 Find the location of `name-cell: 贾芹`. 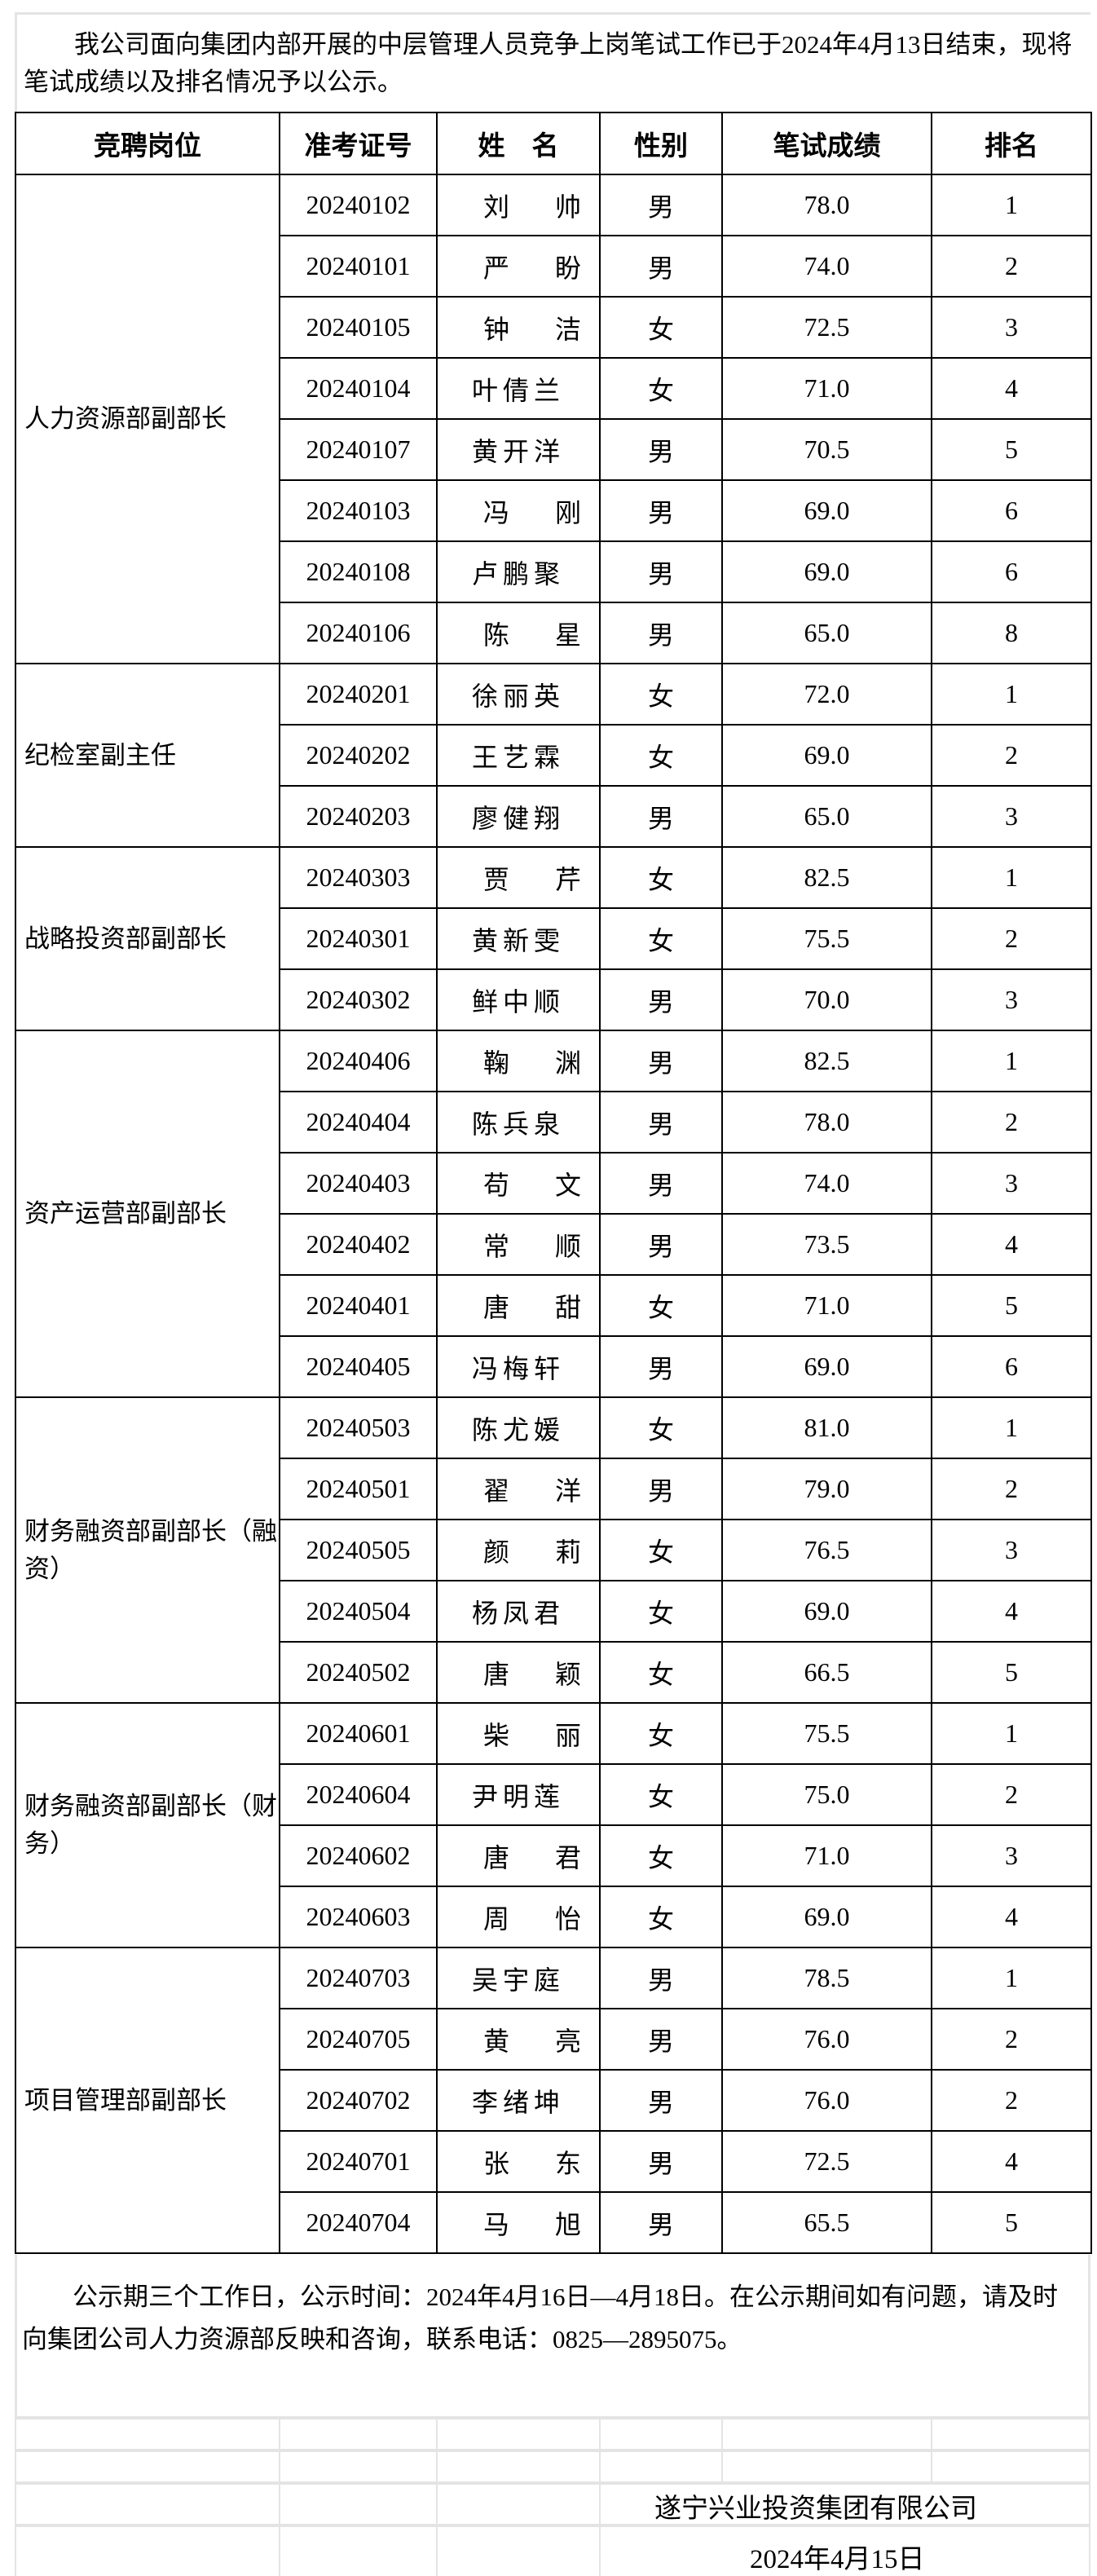

name-cell: 贾芹 is located at coordinates (518, 877).